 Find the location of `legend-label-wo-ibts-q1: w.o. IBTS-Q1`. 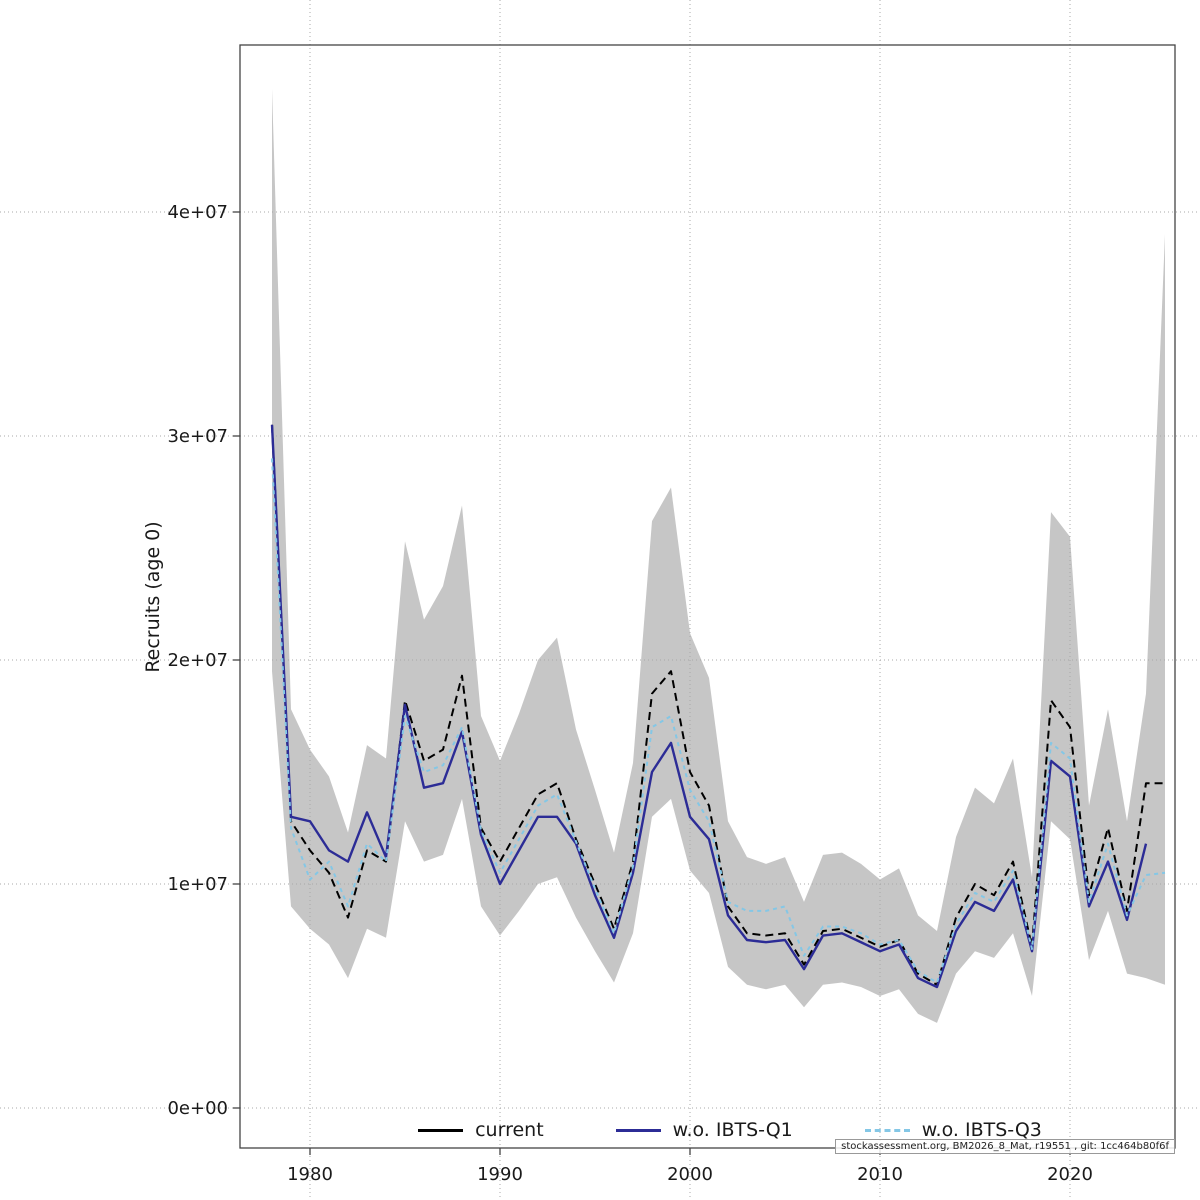

legend-label-wo-ibts-q1: w.o. IBTS-Q1 is located at coordinates (732, 1130).